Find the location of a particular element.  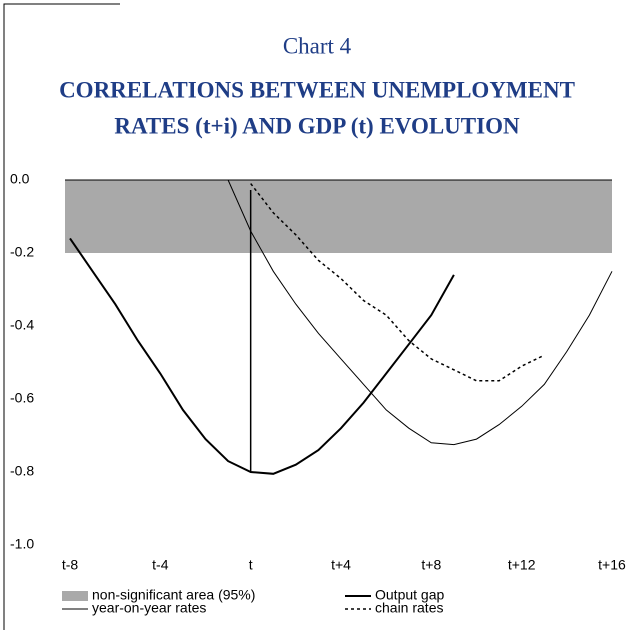

legend-label: non-significant area (95%) is located at coordinates (173, 595).